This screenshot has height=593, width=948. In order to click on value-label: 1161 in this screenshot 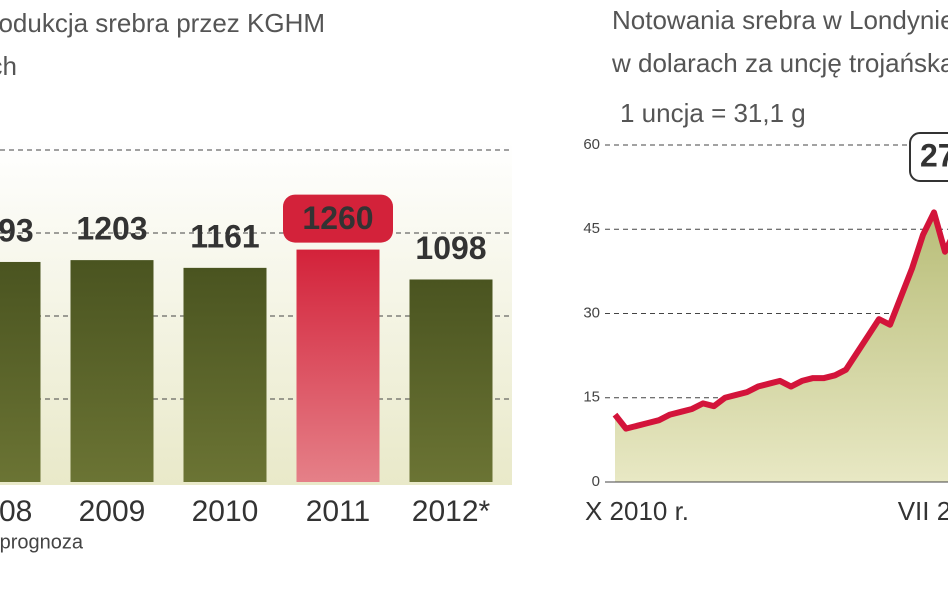, I will do `click(224, 236)`.